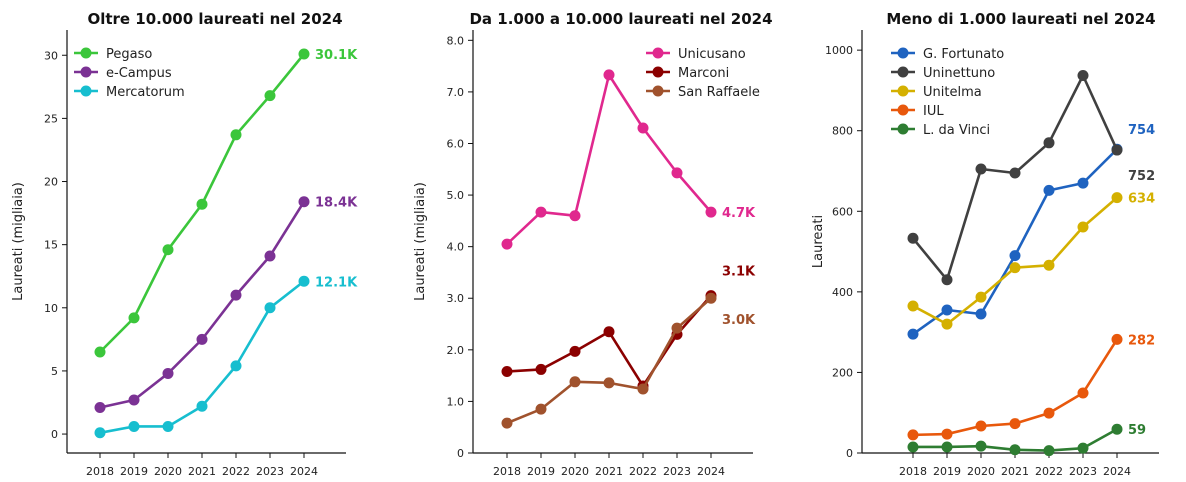  I want to click on legend-entry: San Raffaele, so click(703, 92).